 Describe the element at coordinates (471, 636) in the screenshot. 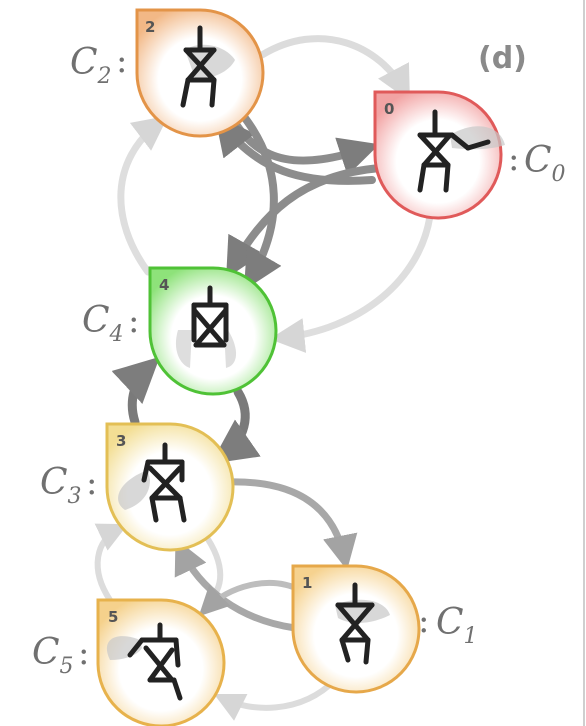

I see `cluster-sub-1: 1` at that location.